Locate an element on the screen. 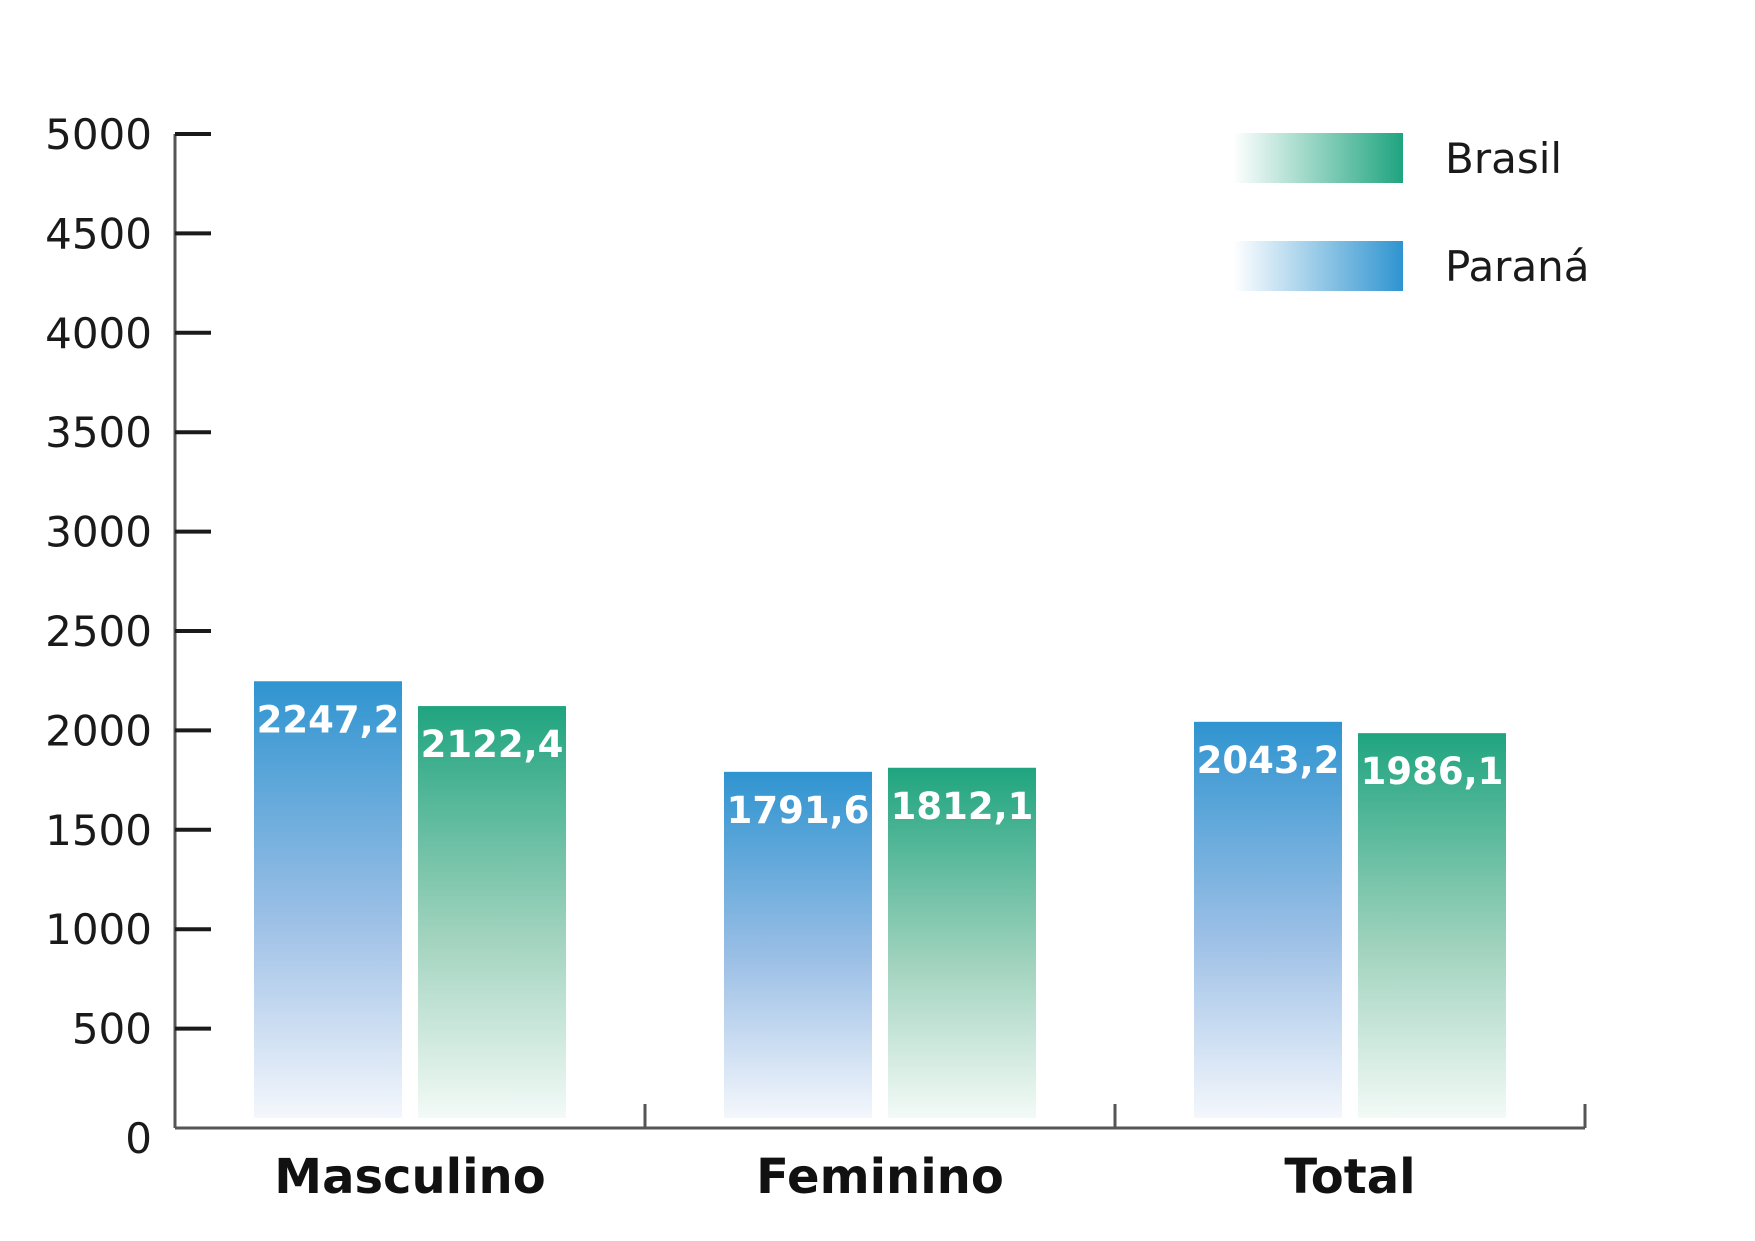 The width and height of the screenshot is (1755, 1241). bar-brasil-masculino is located at coordinates (492, 912).